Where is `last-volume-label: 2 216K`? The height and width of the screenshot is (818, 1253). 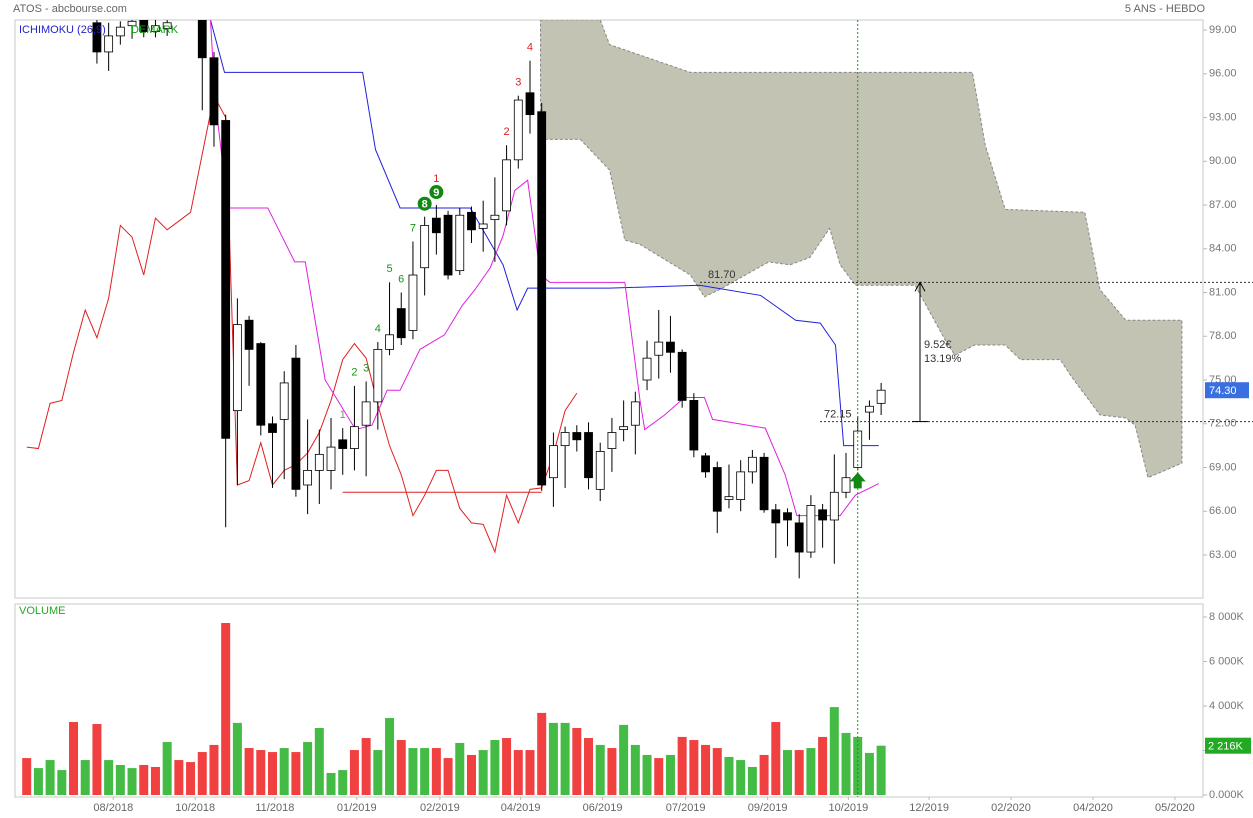 last-volume-label: 2 216K is located at coordinates (1226, 747).